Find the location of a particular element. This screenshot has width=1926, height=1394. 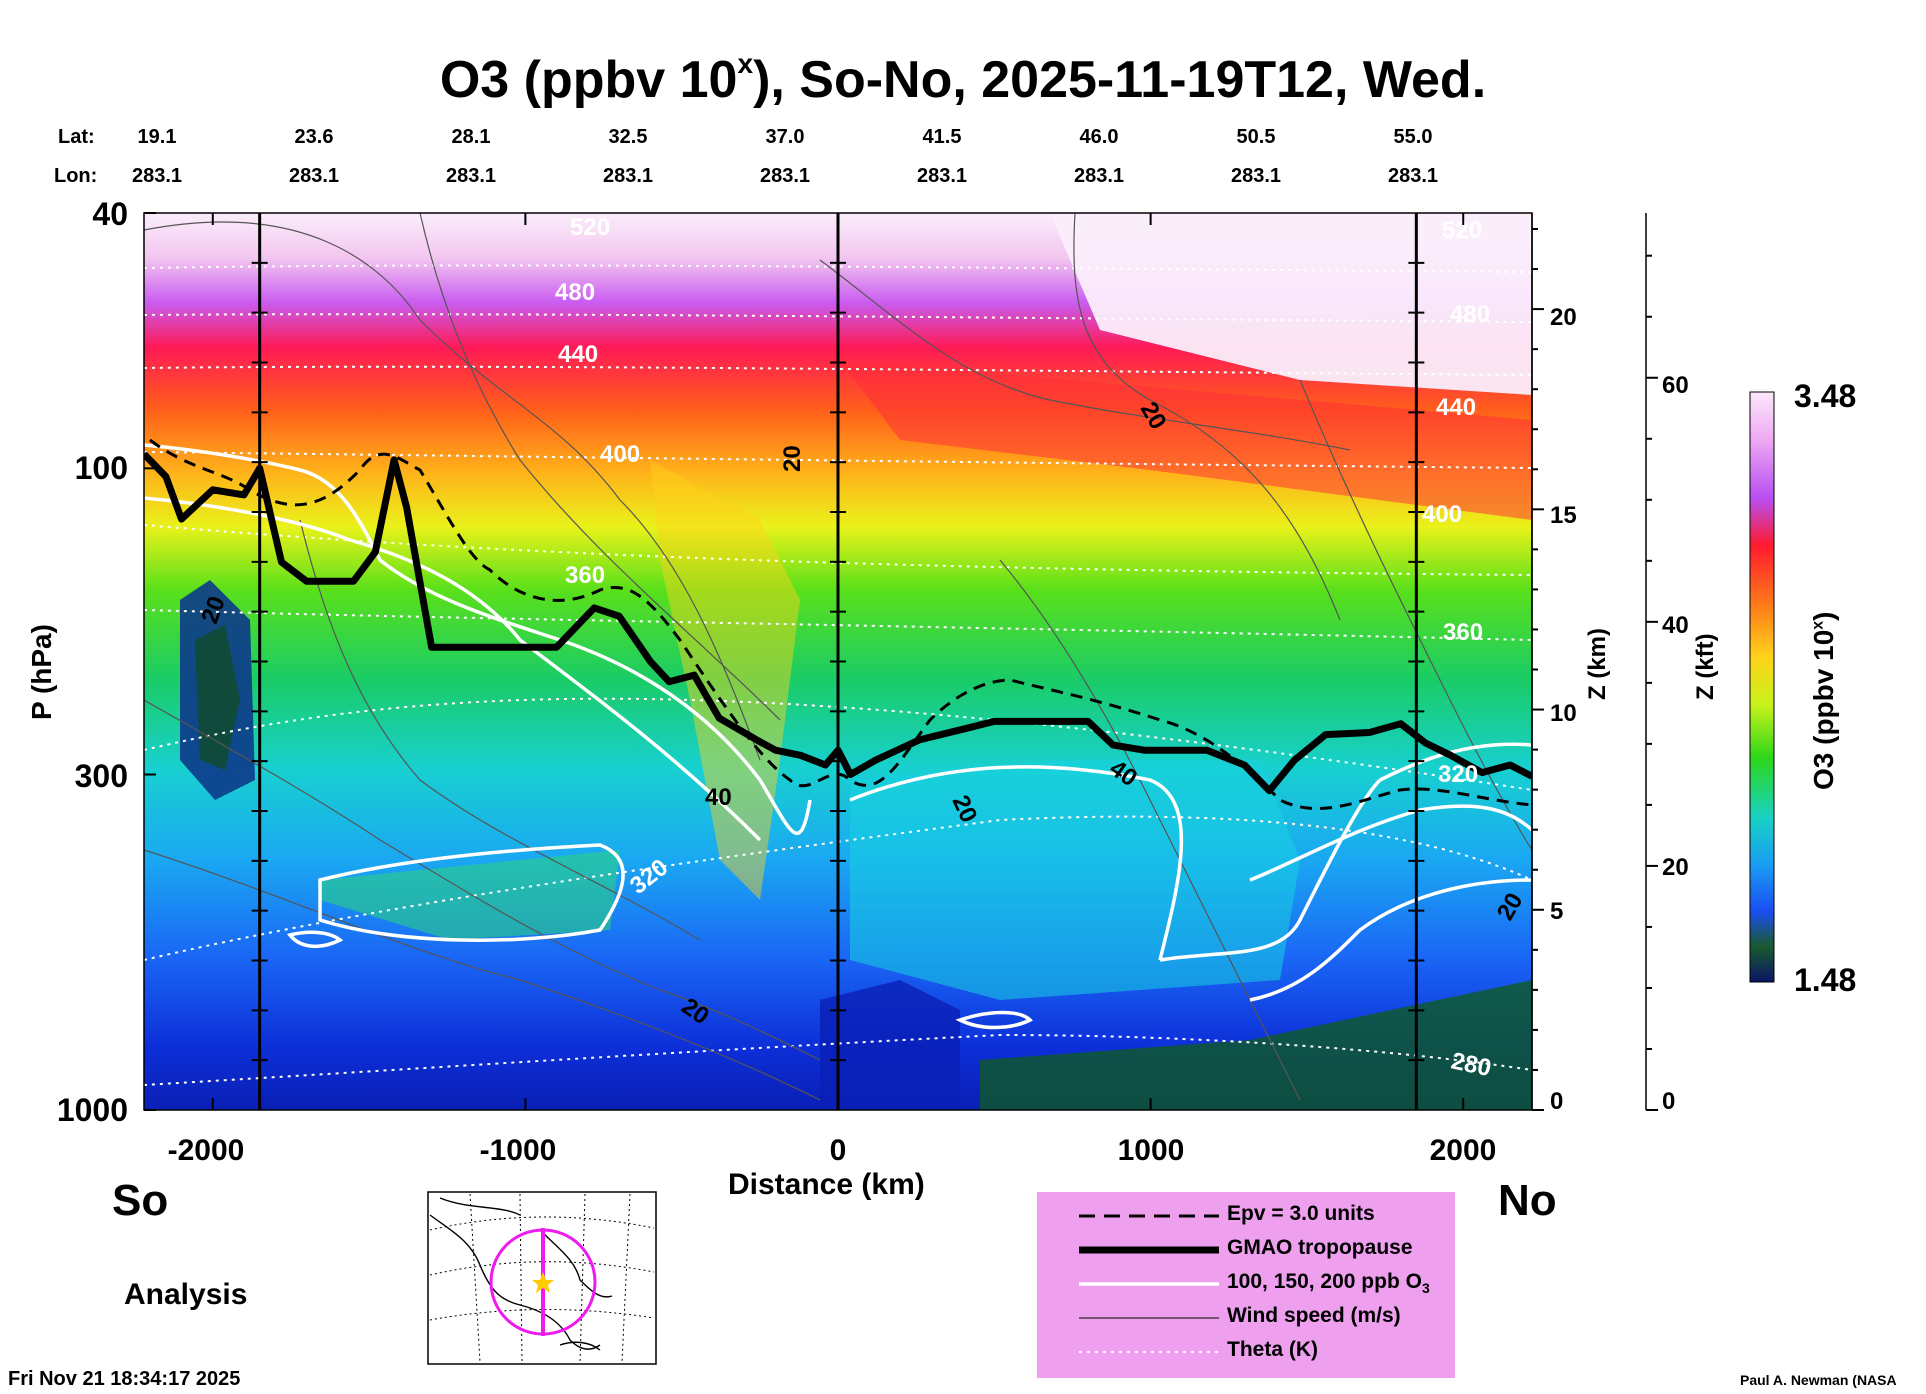

z-km-tick: 10 is located at coordinates (1563, 713).